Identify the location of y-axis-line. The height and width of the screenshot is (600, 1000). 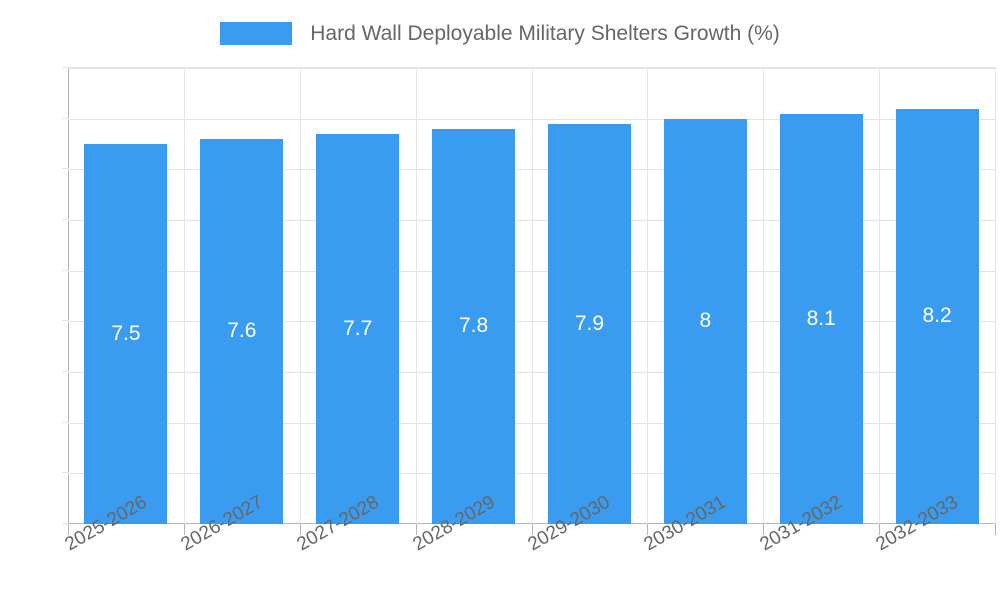
(68, 295).